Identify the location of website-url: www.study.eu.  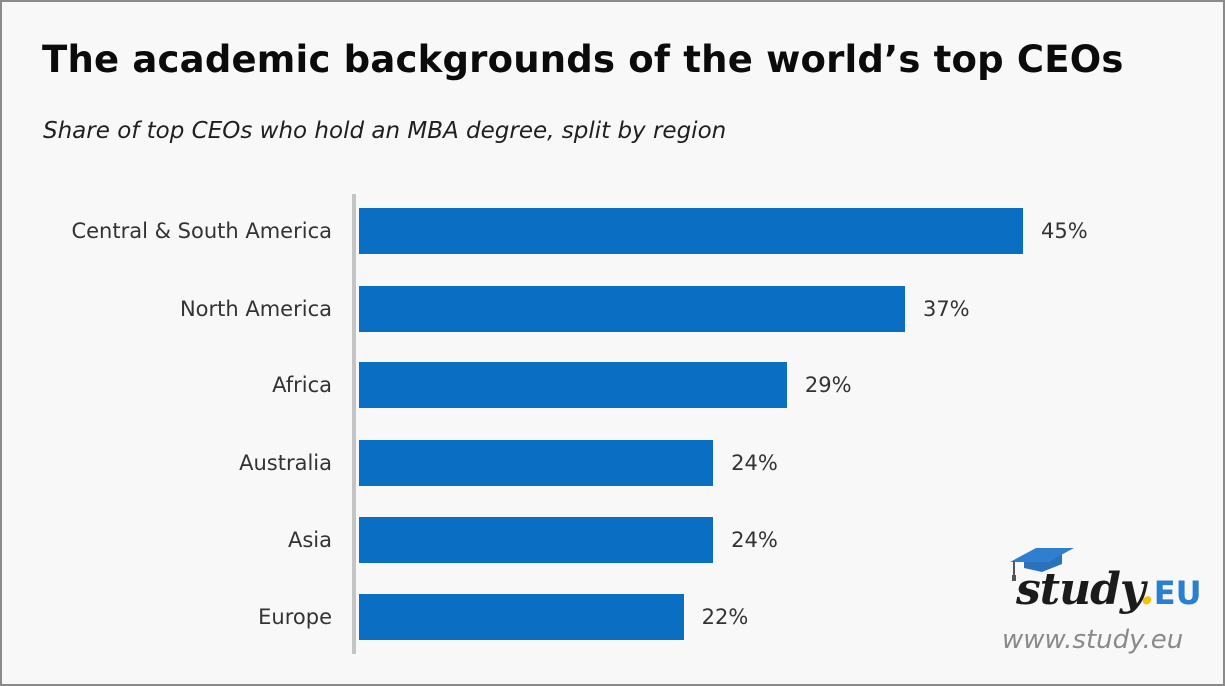
(1093, 640).